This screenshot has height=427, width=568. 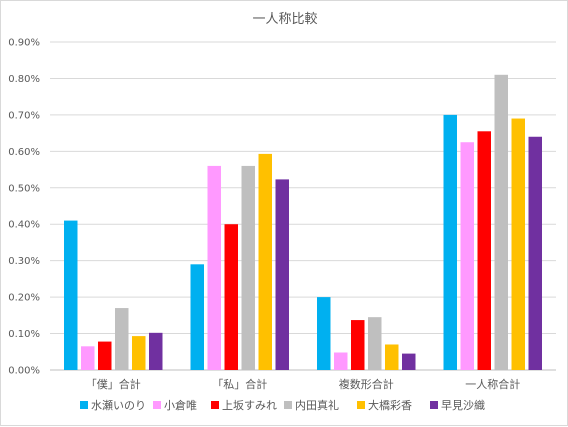 What do you see at coordinates (239, 384) in the screenshot?
I see `category-label: 「私」合計` at bounding box center [239, 384].